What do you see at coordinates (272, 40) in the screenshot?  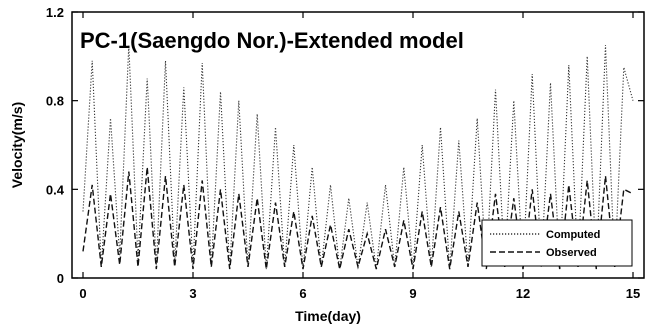 I see `chart-title: PC-1(Saengdo Nor.)-Extended model` at bounding box center [272, 40].